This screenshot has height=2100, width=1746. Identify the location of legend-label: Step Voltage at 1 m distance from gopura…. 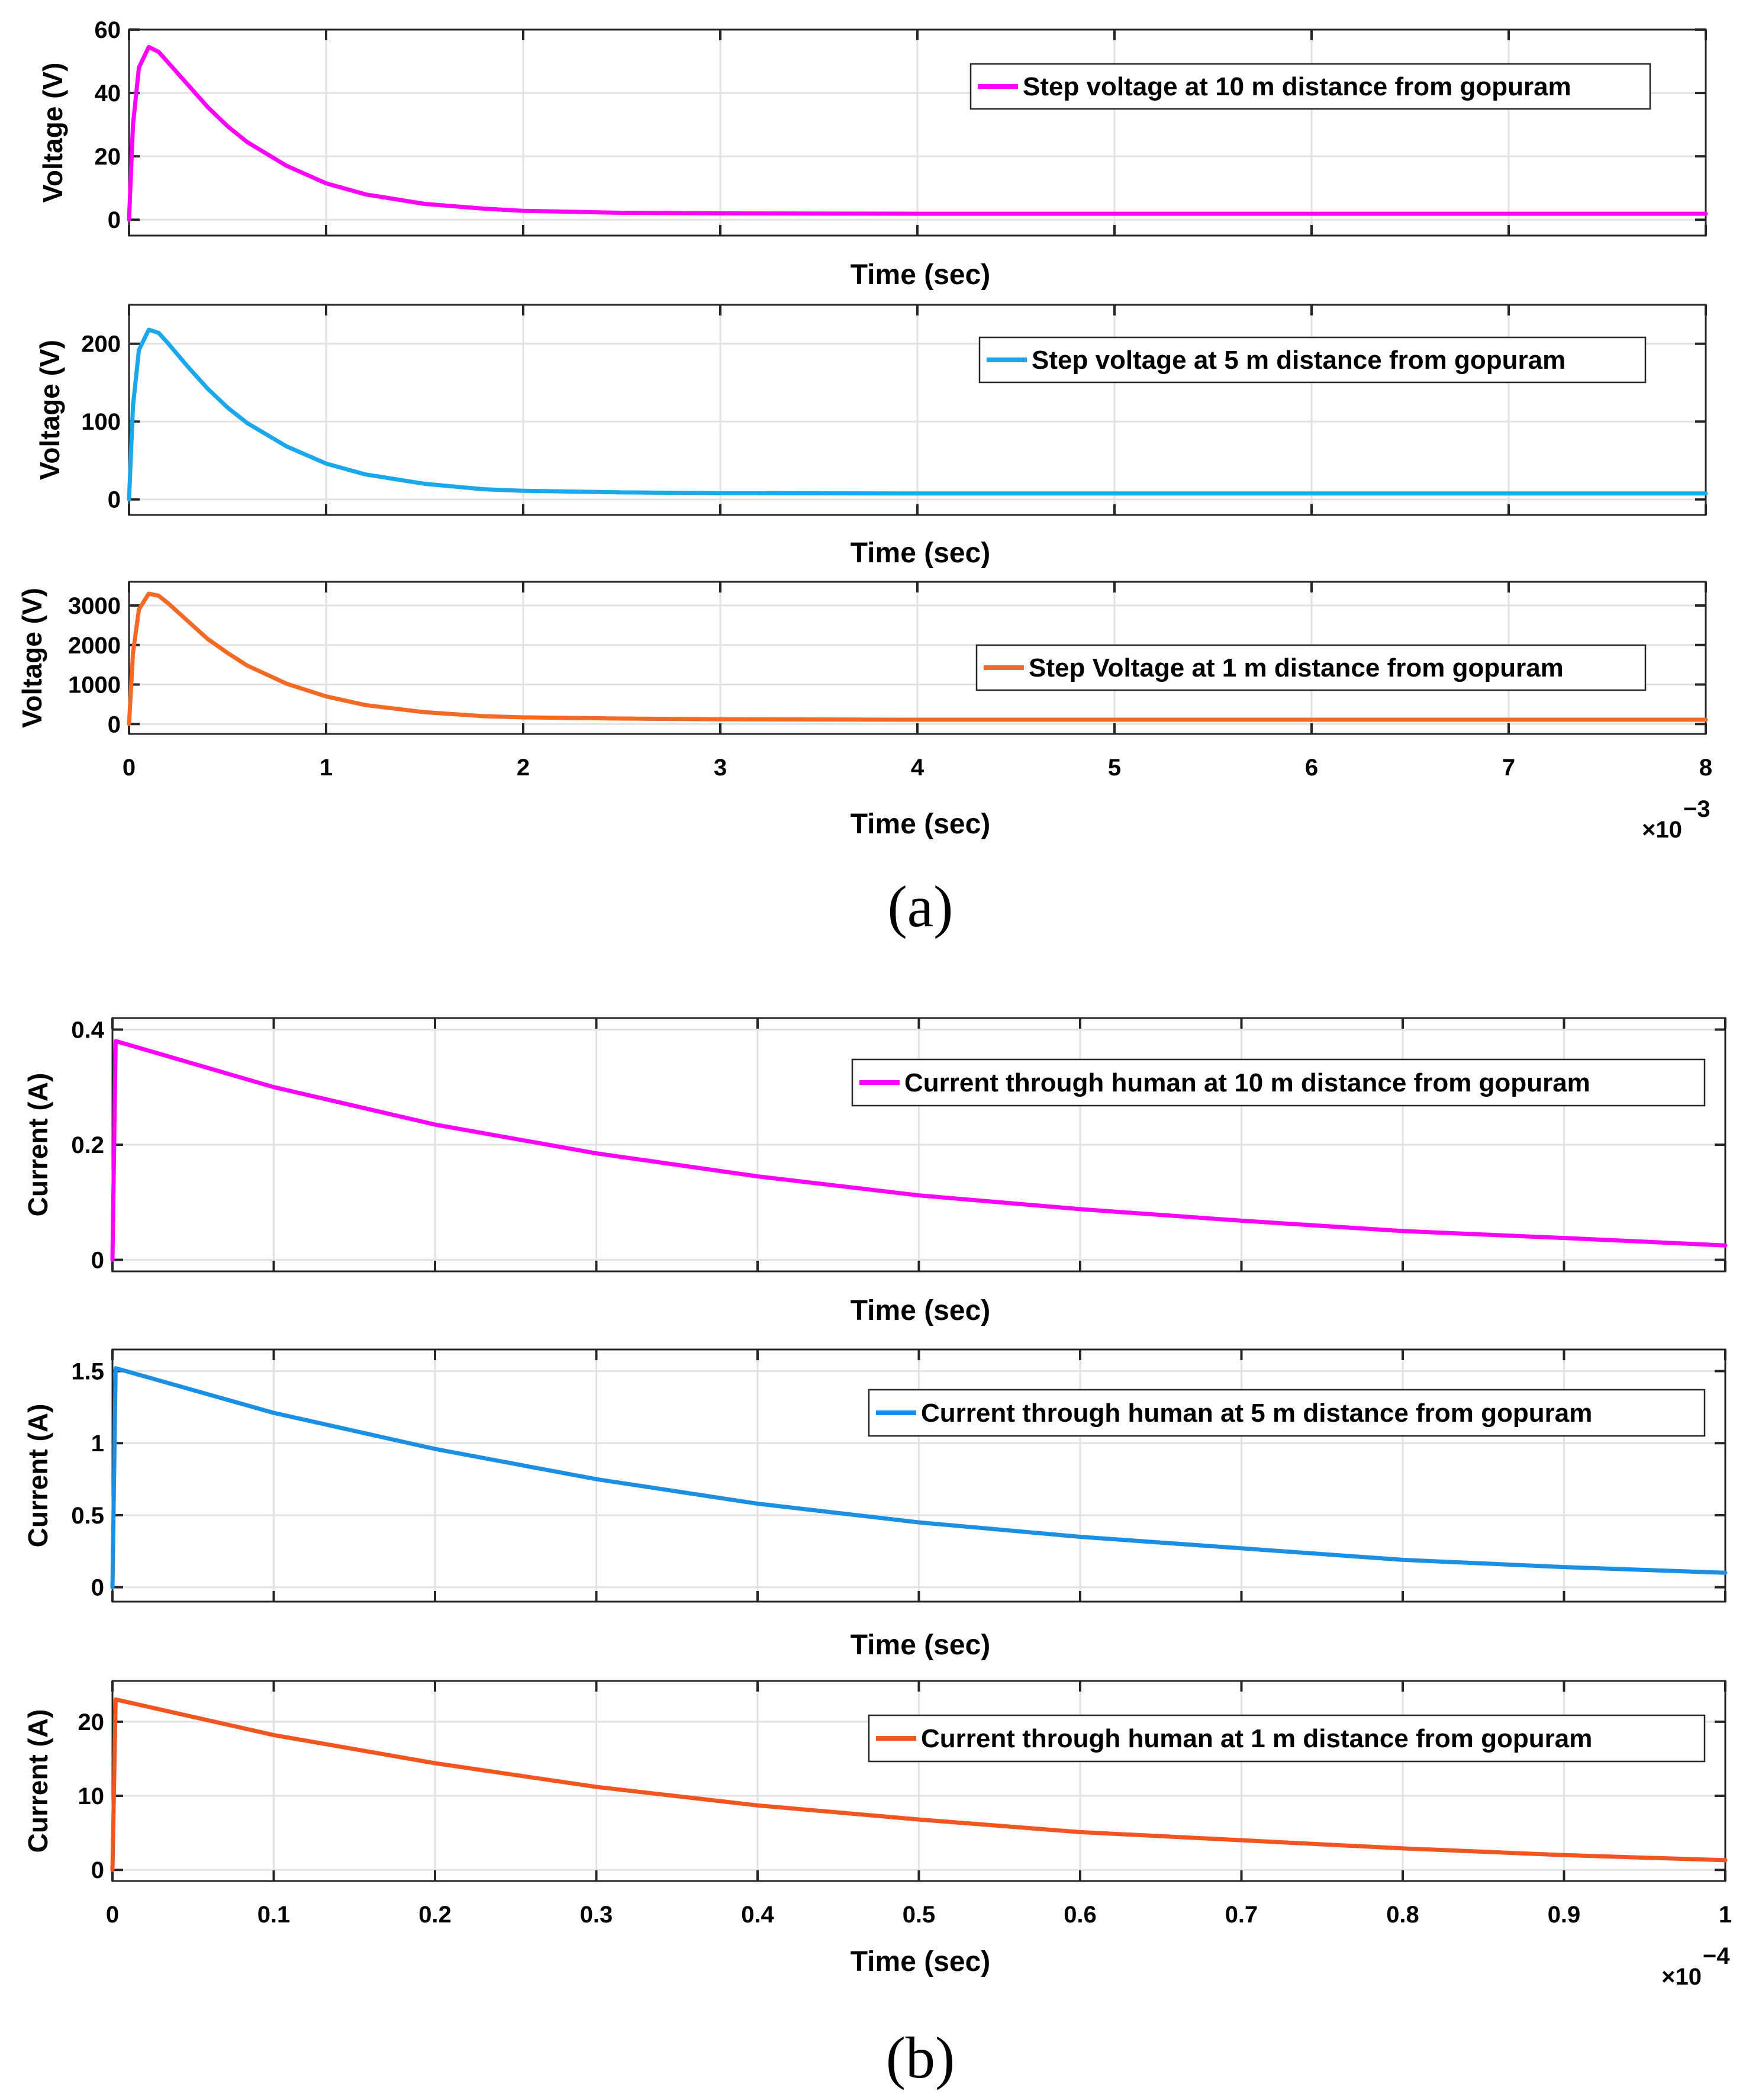
(1296, 667).